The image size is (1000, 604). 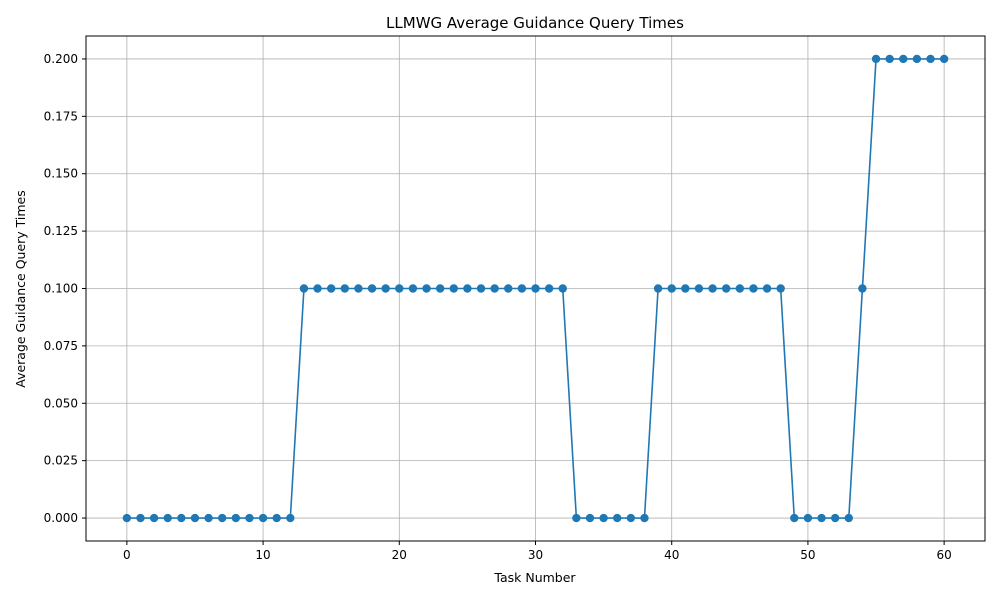 I want to click on x-tick-label: 50, so click(x=807, y=555).